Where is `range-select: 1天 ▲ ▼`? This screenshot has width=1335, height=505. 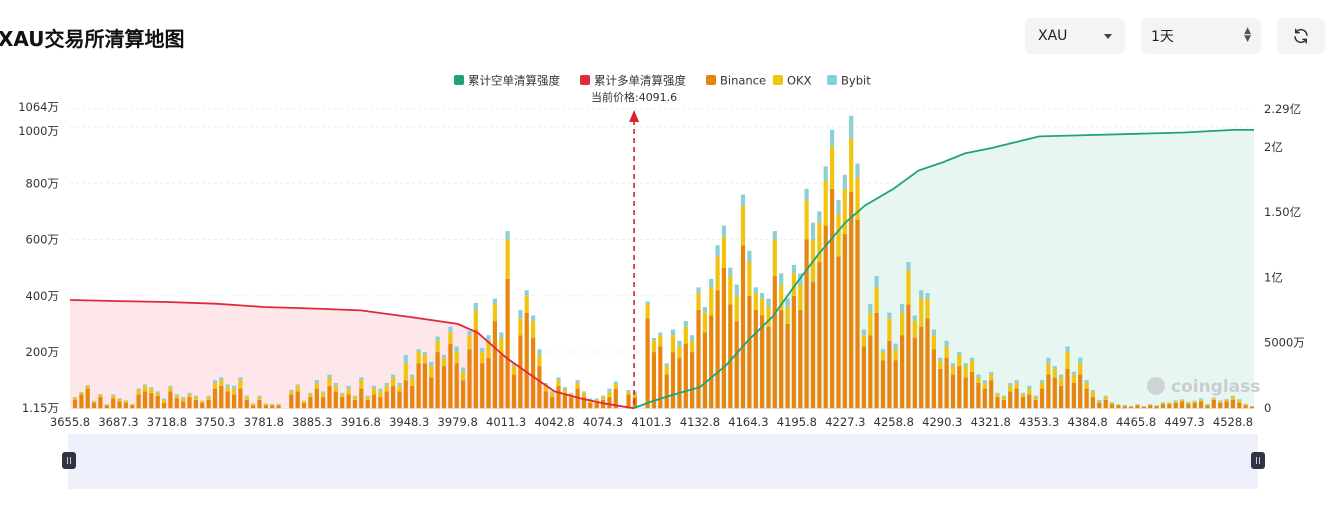
range-select: 1天 ▲ ▼ is located at coordinates (1201, 36).